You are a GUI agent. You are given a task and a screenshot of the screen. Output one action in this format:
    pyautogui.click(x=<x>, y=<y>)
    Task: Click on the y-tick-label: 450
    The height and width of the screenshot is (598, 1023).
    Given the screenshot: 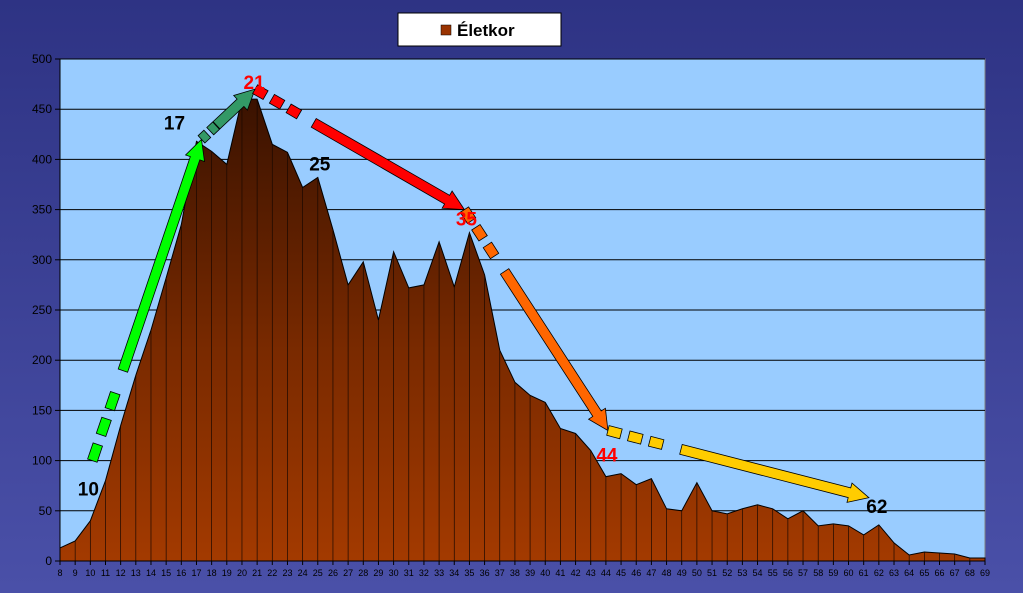 What is the action you would take?
    pyautogui.click(x=42, y=109)
    